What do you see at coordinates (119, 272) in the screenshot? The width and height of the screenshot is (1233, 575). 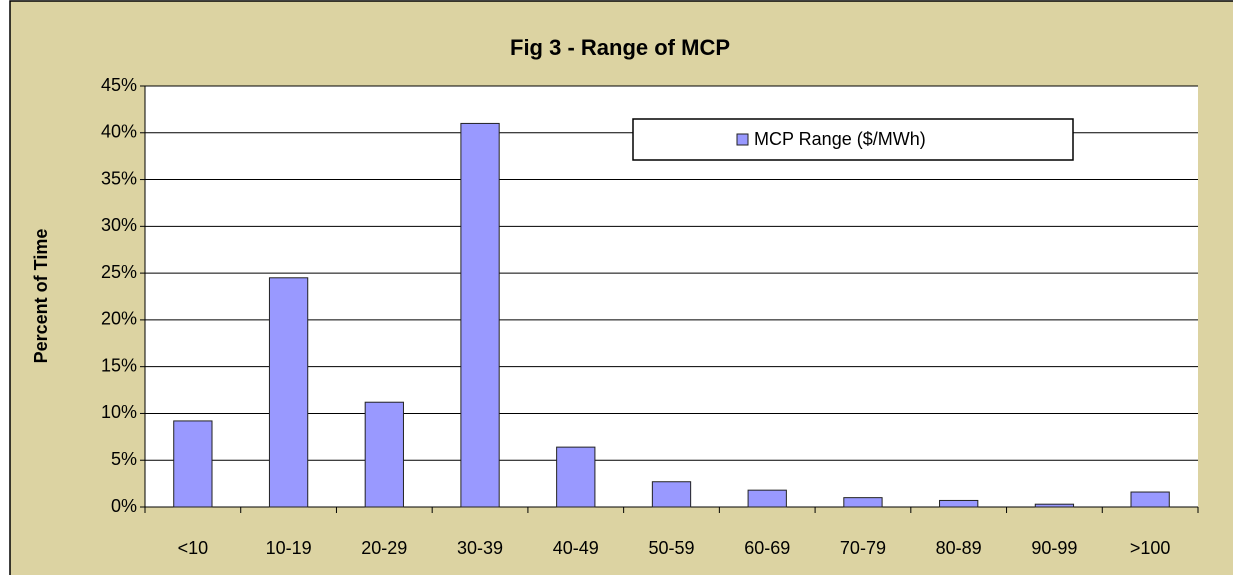 I see `y-tick-label: 25%` at bounding box center [119, 272].